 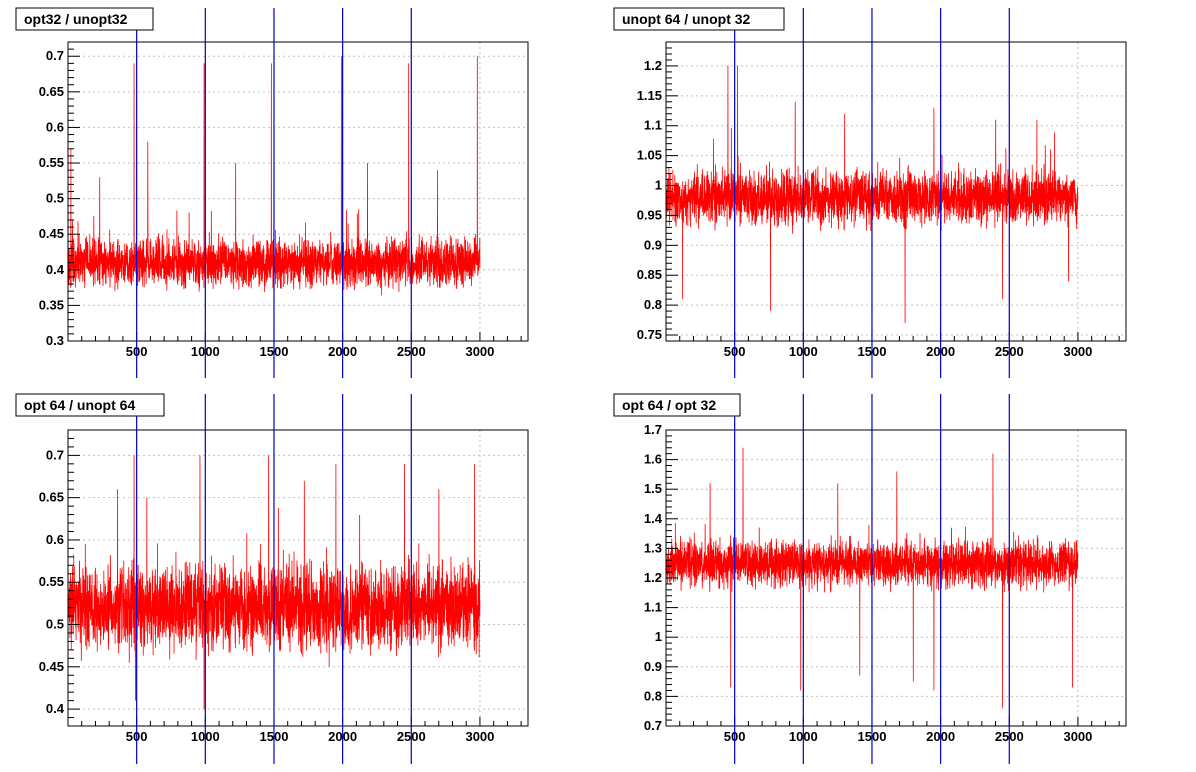 I want to click on y-tick-label: 0.85, so click(x=649, y=274).